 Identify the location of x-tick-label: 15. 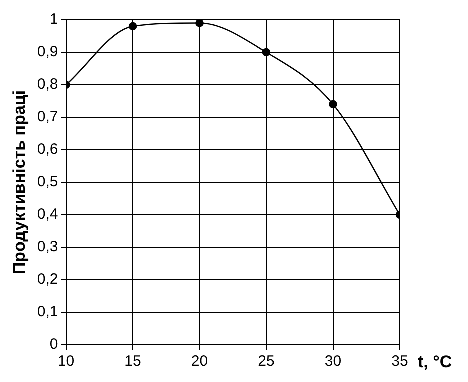
(133, 361).